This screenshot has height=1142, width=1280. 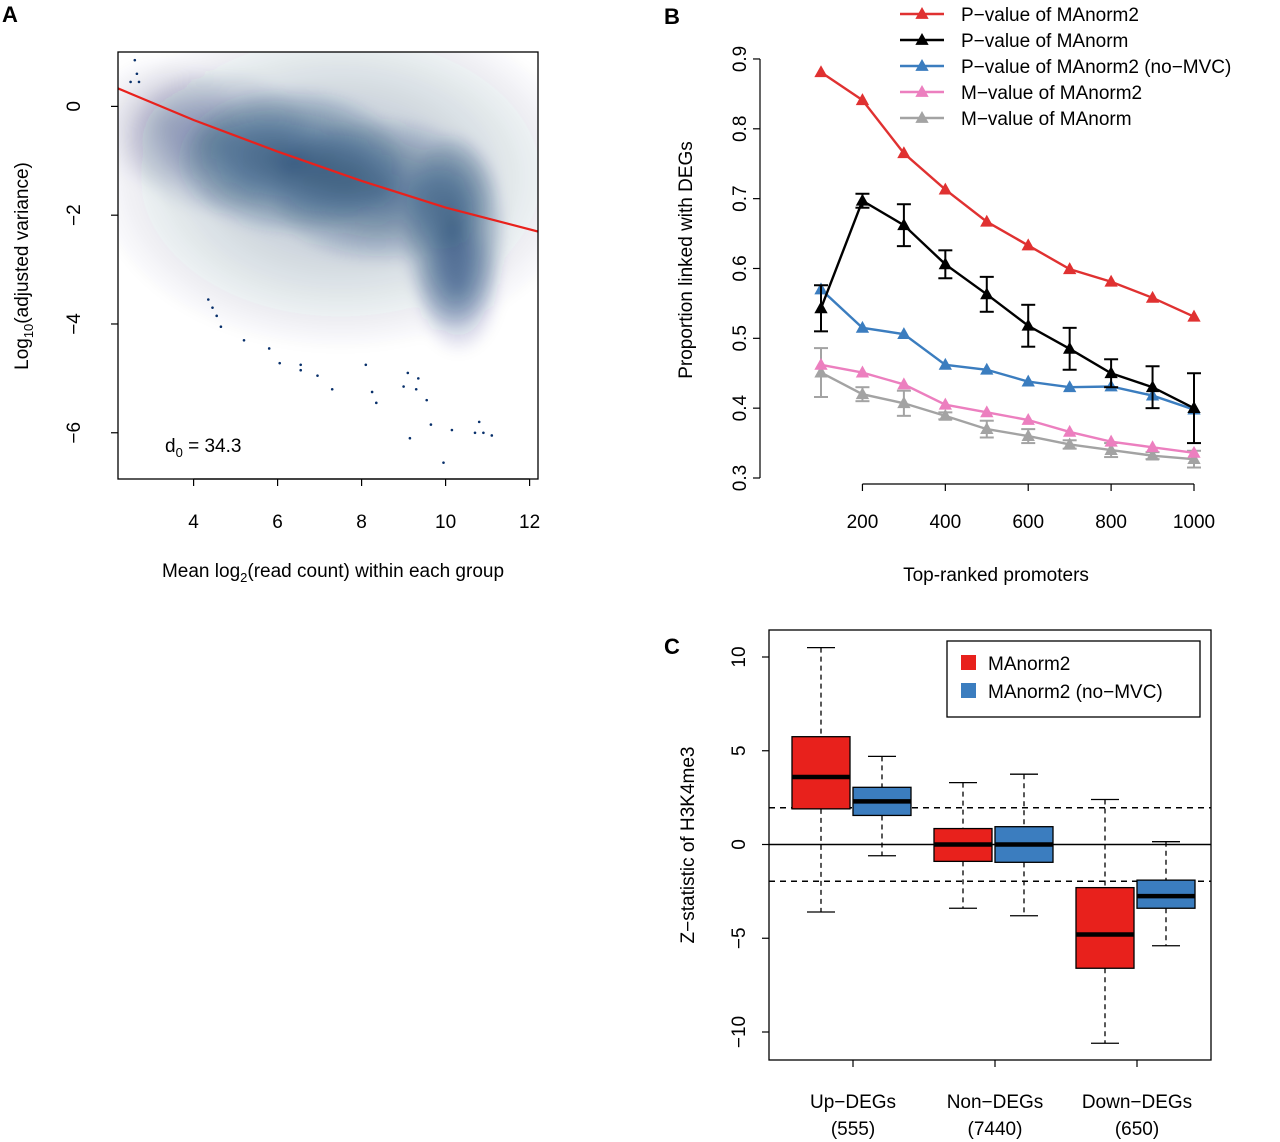 I want to click on category-count-0: (555), so click(x=853, y=1129).